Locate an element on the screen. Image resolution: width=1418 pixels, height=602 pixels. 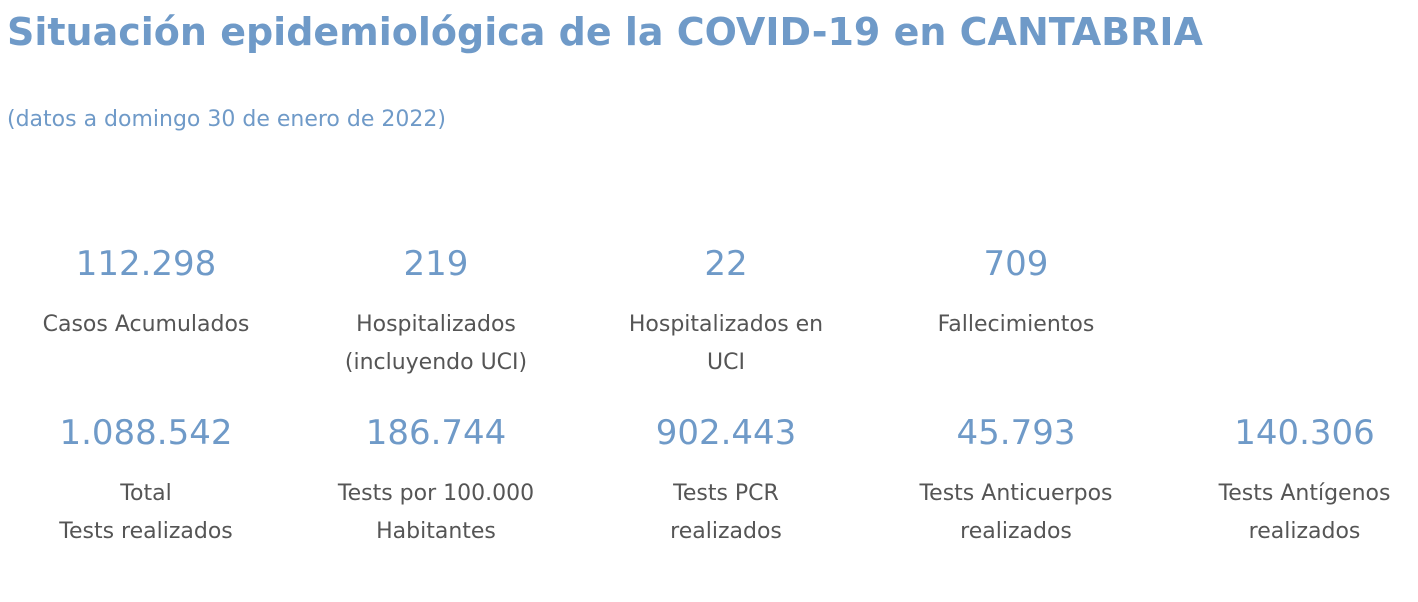
stat-value: 219 is located at coordinates (436, 264).